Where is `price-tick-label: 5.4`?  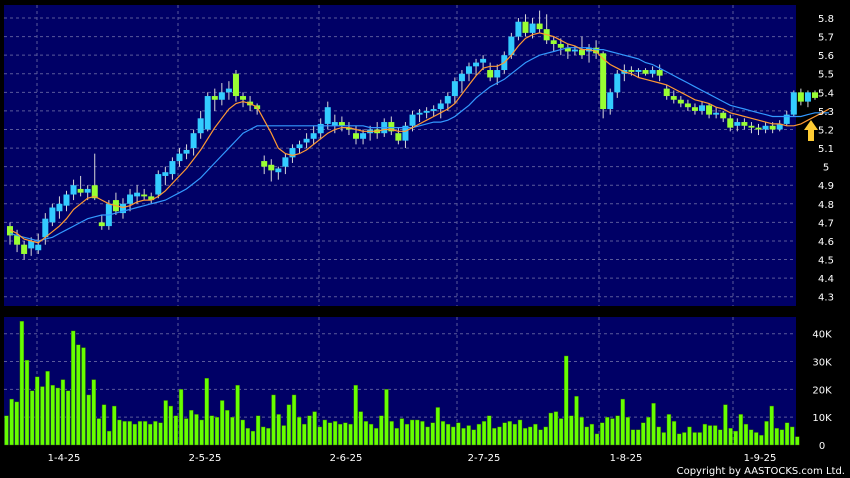
price-tick-label: 5.4 is located at coordinates (826, 93).